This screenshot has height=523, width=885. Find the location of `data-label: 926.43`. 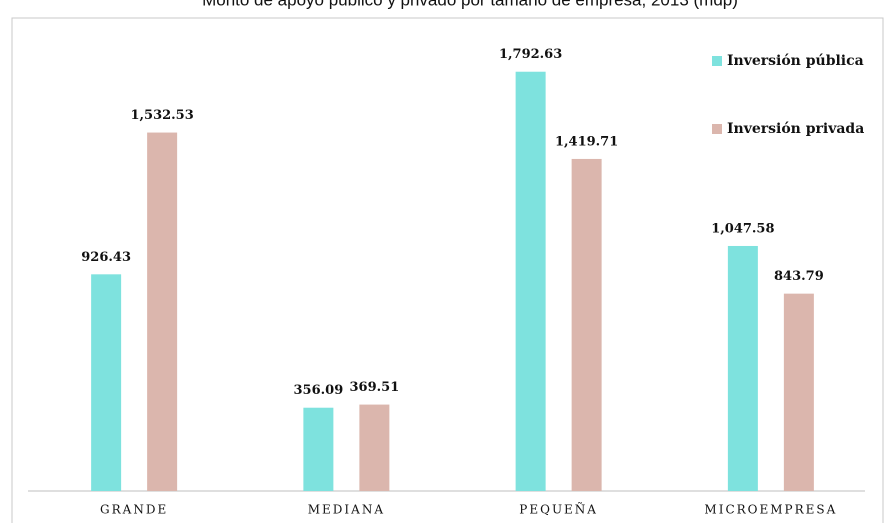

data-label: 926.43 is located at coordinates (106, 257).